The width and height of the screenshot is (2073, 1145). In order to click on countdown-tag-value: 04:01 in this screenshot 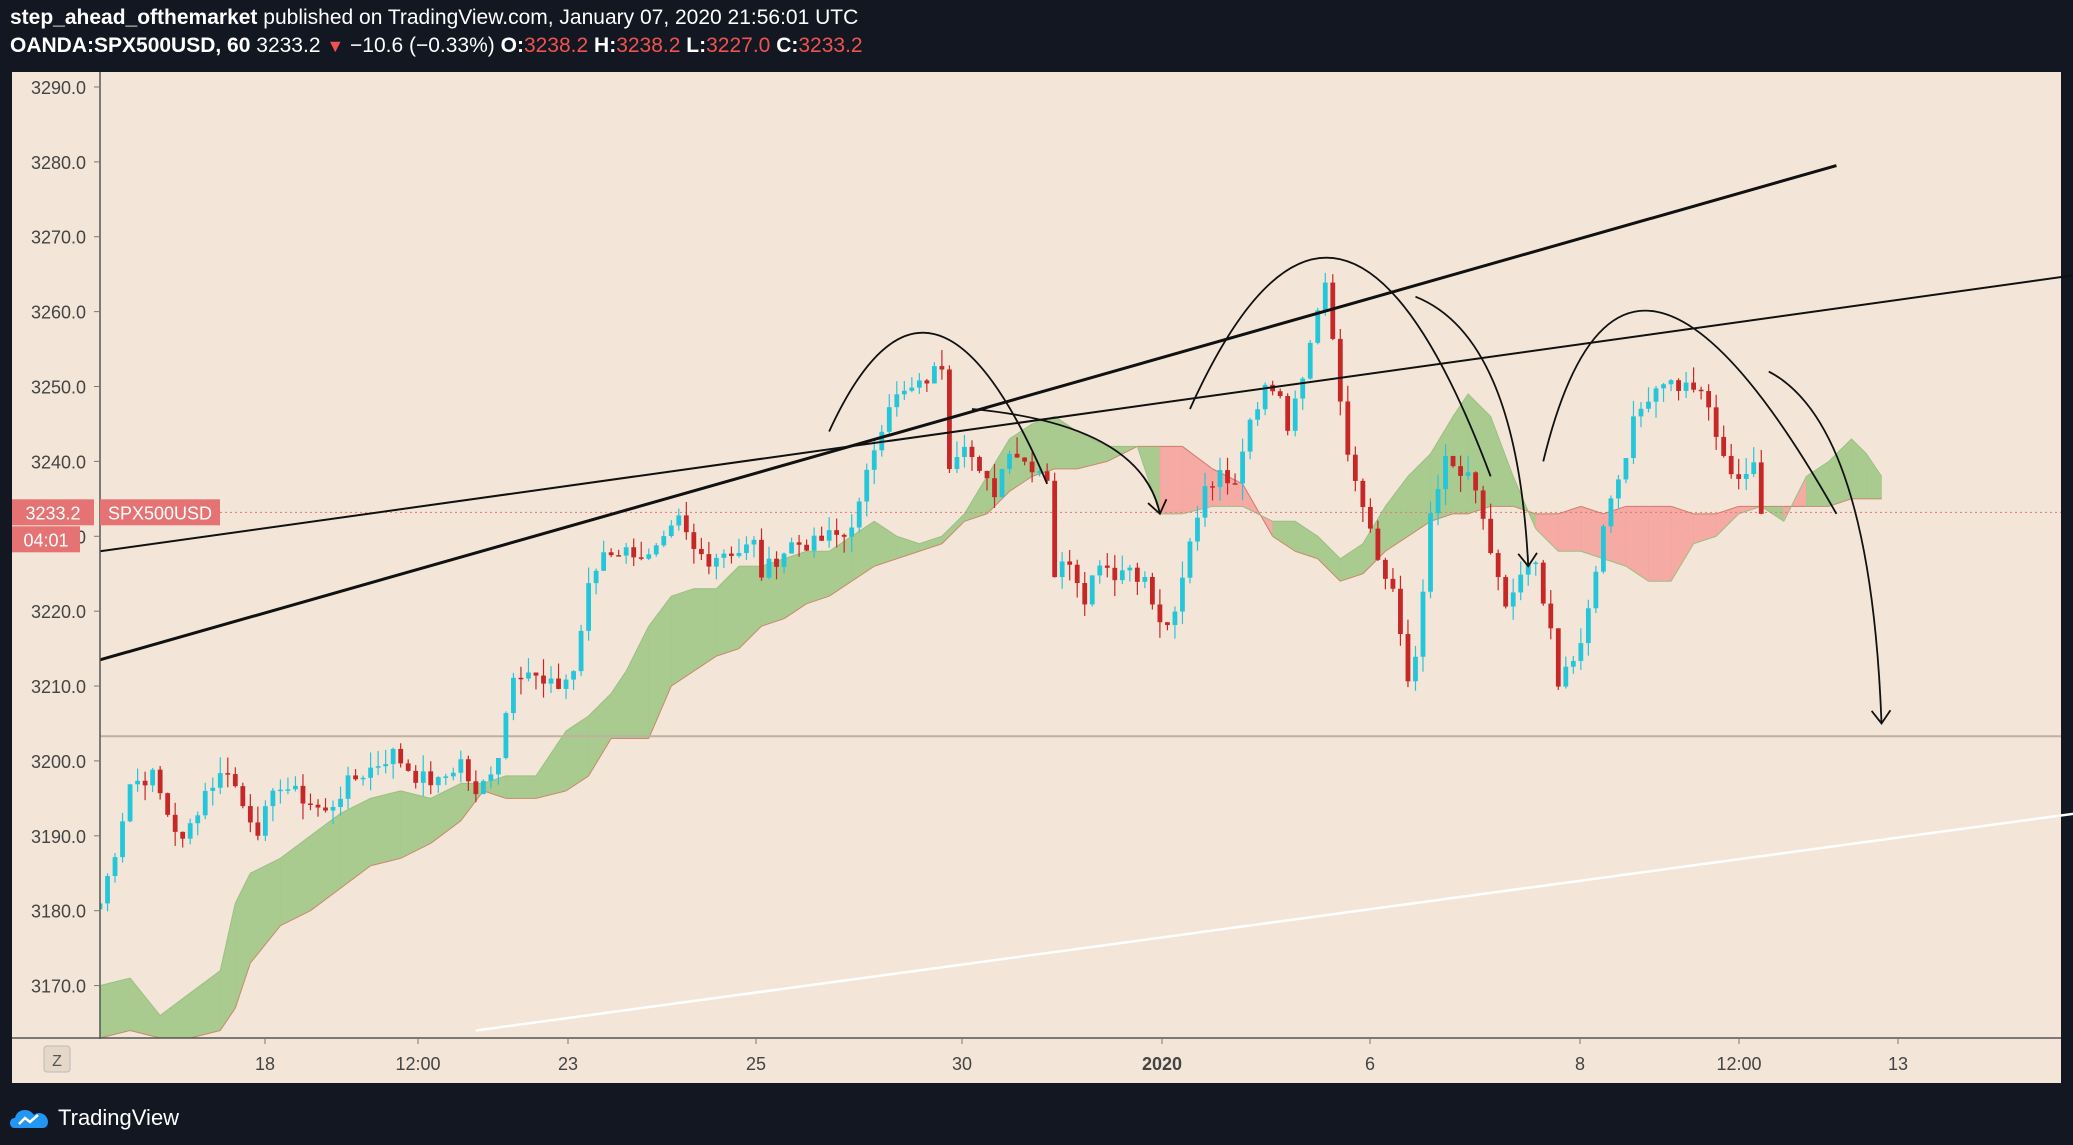, I will do `click(45, 540)`.